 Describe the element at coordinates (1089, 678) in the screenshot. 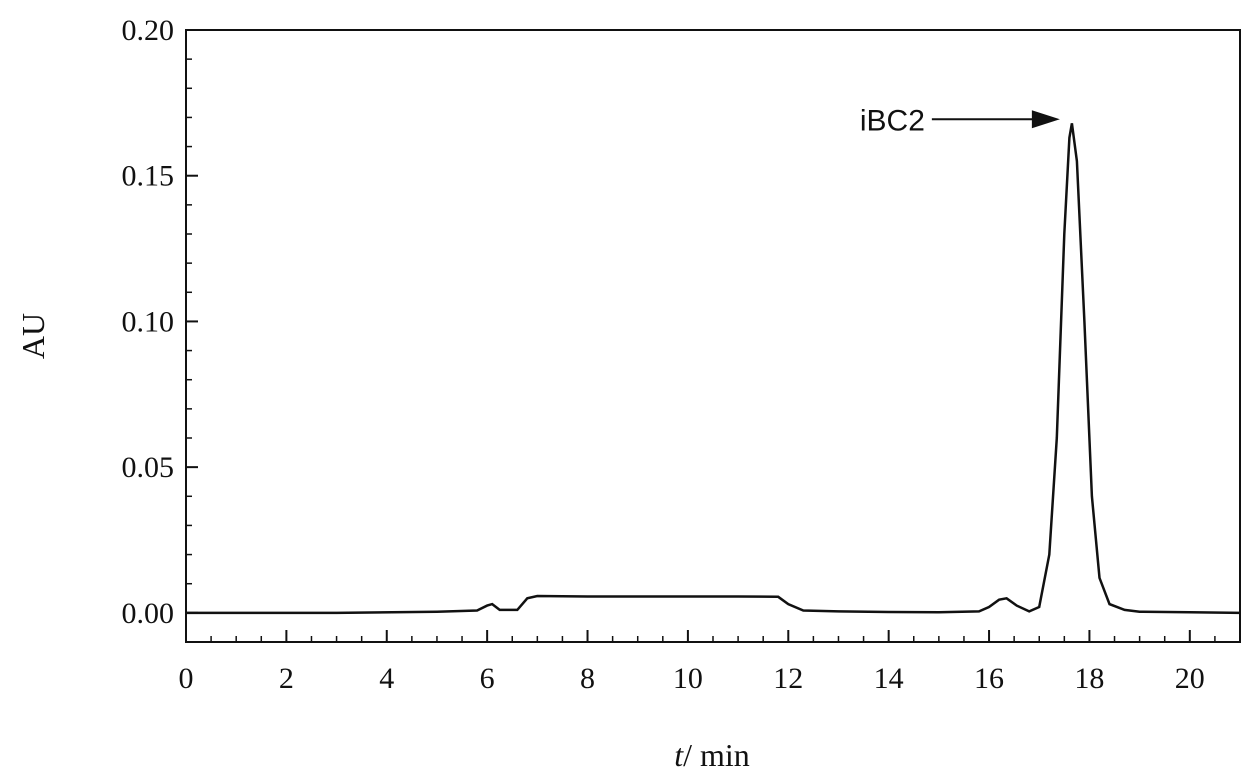

I see `x-tick-label: 18` at that location.